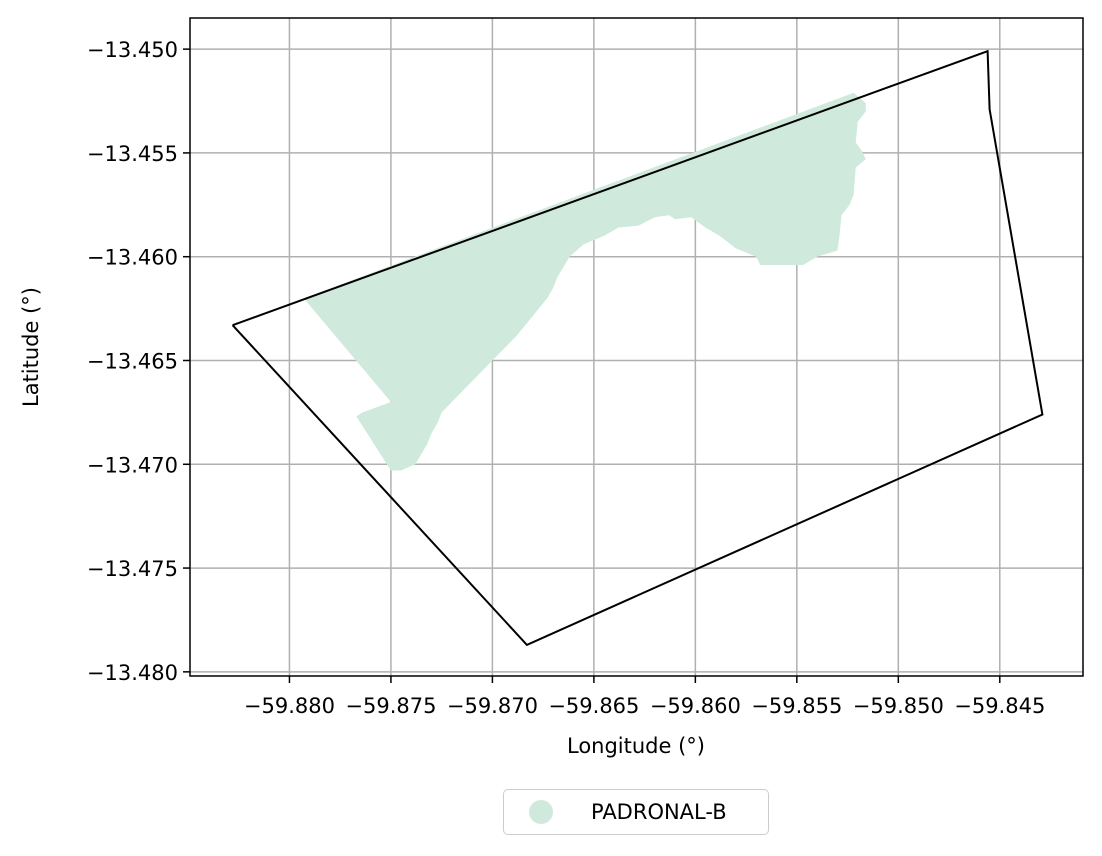 This screenshot has width=1102, height=856. Describe the element at coordinates (492, 706) in the screenshot. I see `x-tick-label: −59.870` at that location.